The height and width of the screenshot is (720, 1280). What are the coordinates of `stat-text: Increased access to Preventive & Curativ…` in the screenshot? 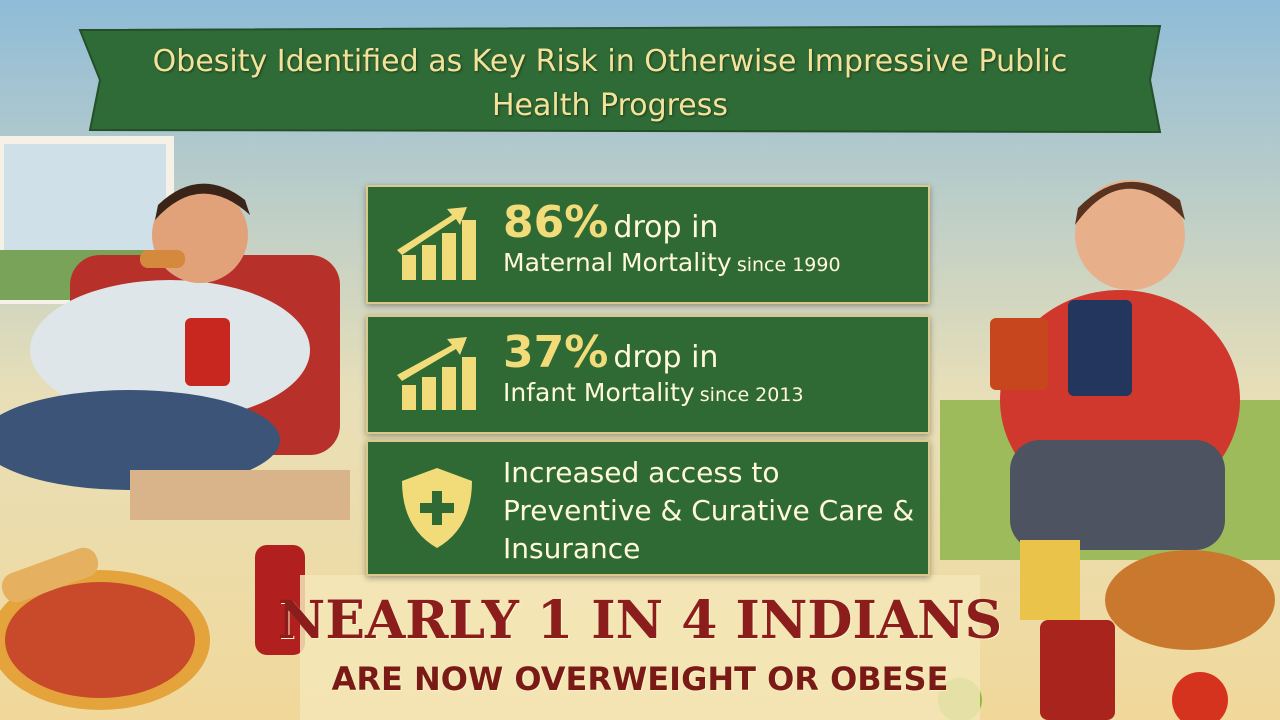 It's located at (709, 510).